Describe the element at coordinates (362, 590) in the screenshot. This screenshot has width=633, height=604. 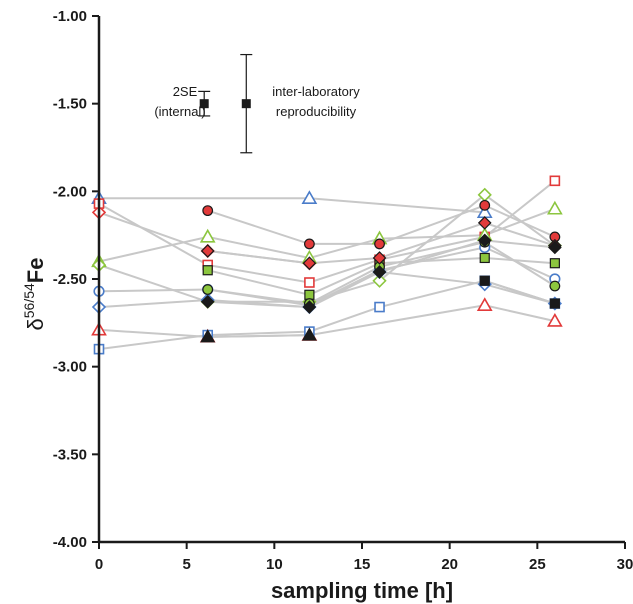
I see `x-axis-title: sampling time [h]` at that location.